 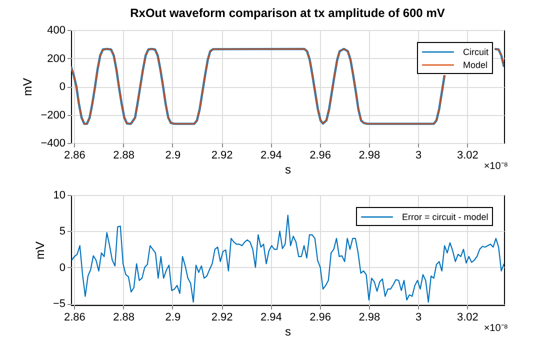 What do you see at coordinates (53, 115) in the screenshot?
I see `y-tick-label: −200` at bounding box center [53, 115].